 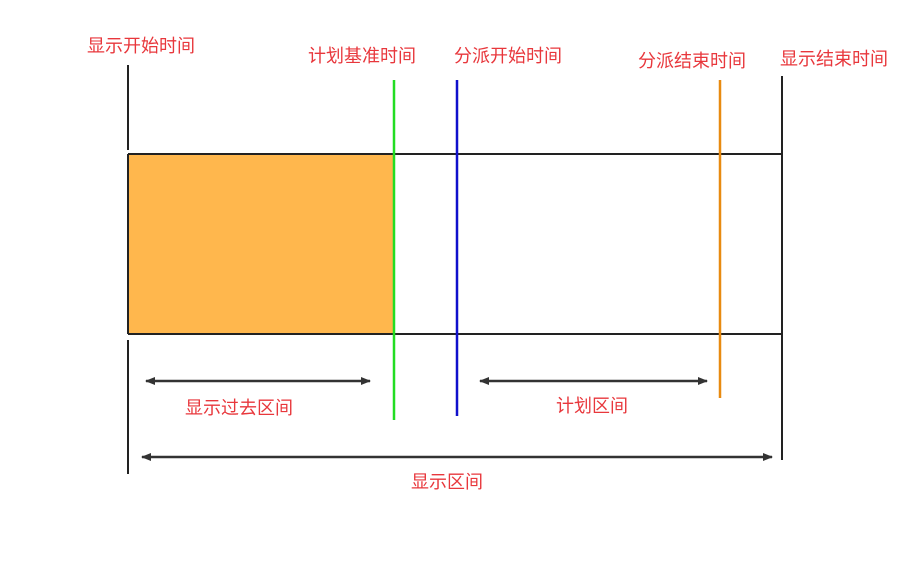 I want to click on past-interval-label: 显示过去区间, so click(x=239, y=408).